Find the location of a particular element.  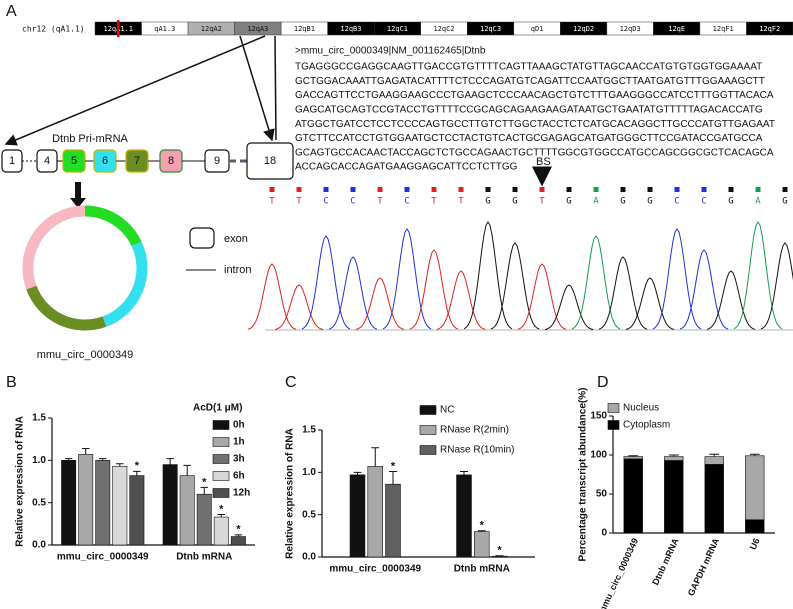

exon-label: 8 is located at coordinates (171, 161).